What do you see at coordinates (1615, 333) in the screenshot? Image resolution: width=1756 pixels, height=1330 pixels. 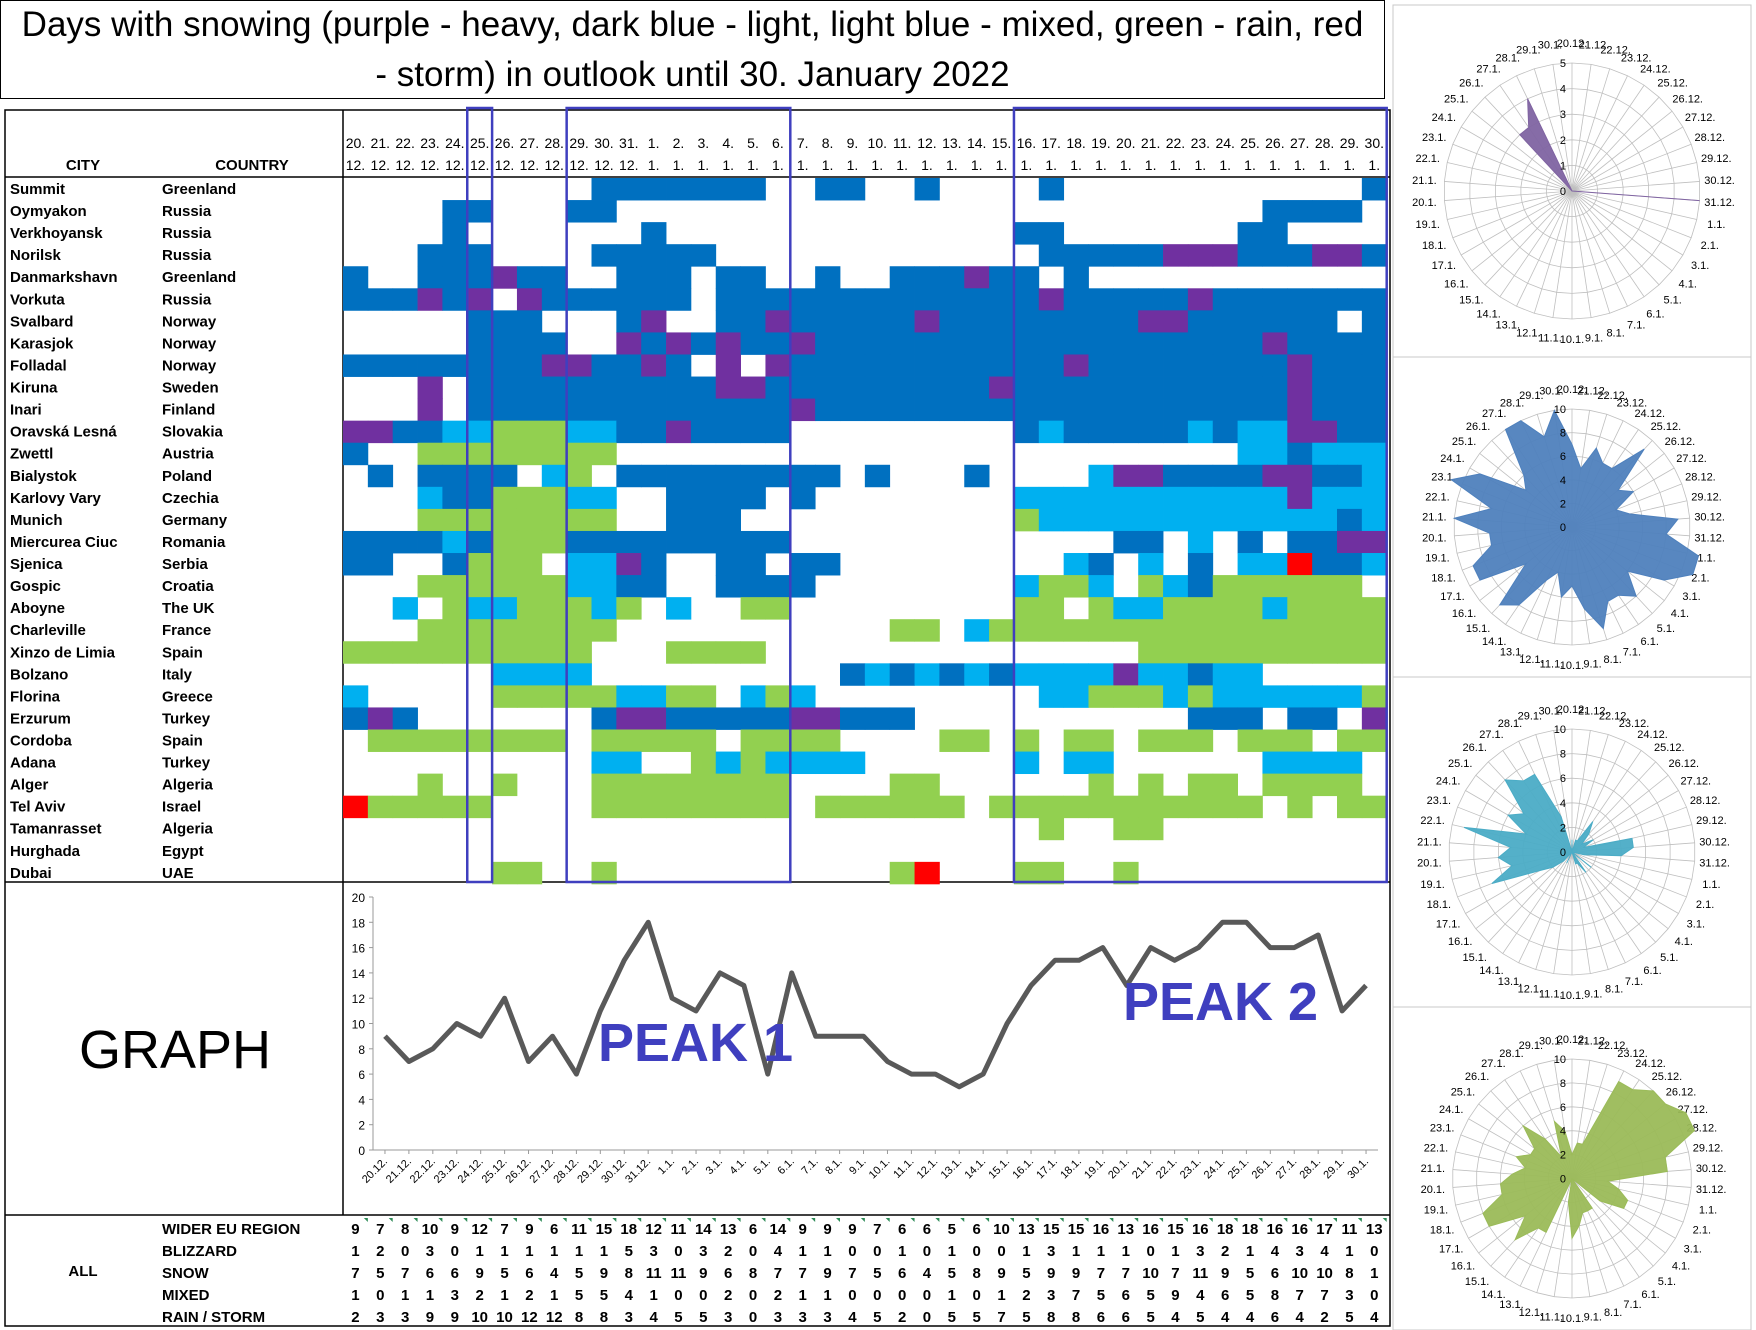 I see `radar-axis-label: 8.1.` at bounding box center [1615, 333].